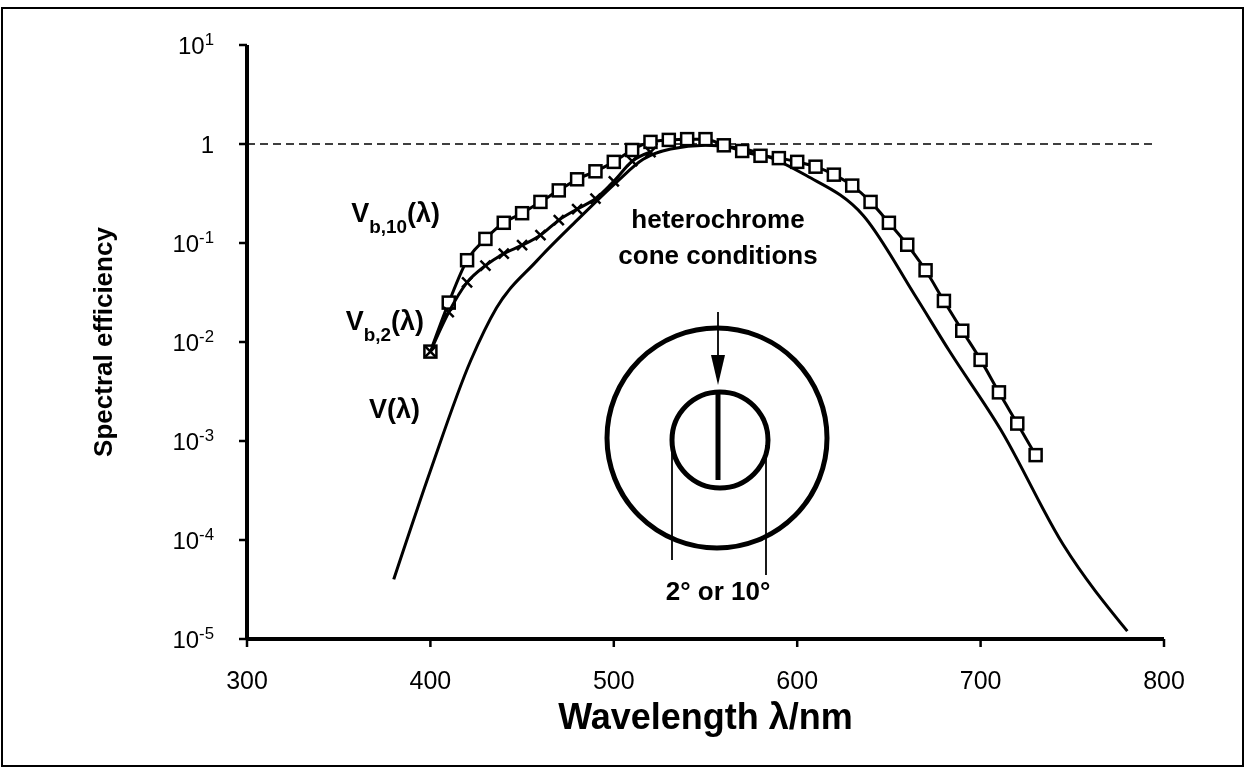 The image size is (1245, 768). What do you see at coordinates (718, 237) in the screenshot?
I see `annotation: heterochrome cone conditions` at bounding box center [718, 237].